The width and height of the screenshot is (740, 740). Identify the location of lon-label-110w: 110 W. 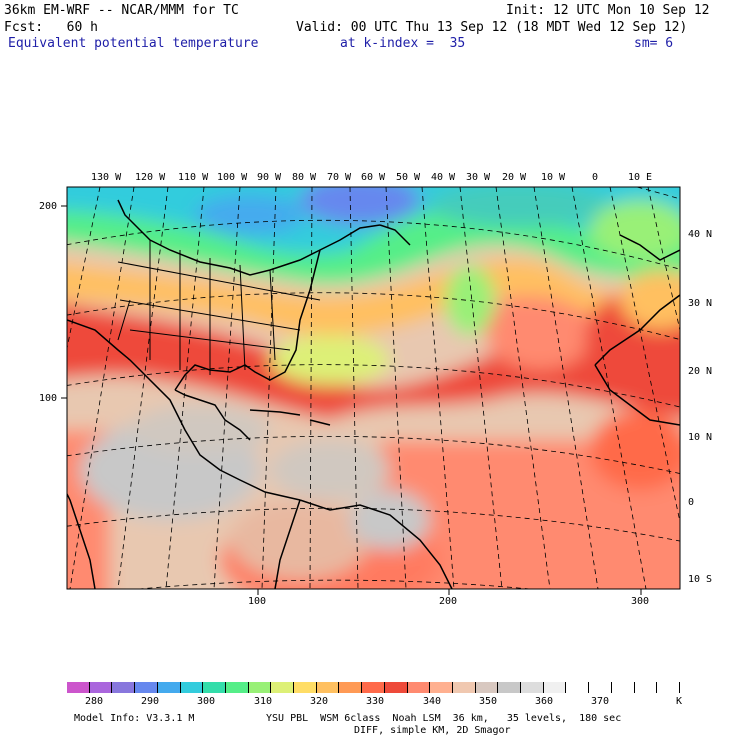
(193, 177).